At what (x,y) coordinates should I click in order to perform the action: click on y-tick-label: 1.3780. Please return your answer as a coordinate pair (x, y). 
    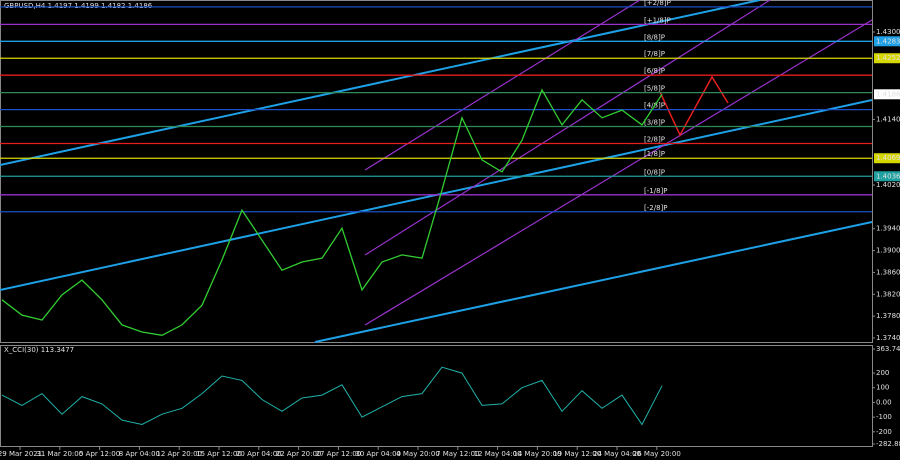
    Looking at the image, I should click on (888, 316).